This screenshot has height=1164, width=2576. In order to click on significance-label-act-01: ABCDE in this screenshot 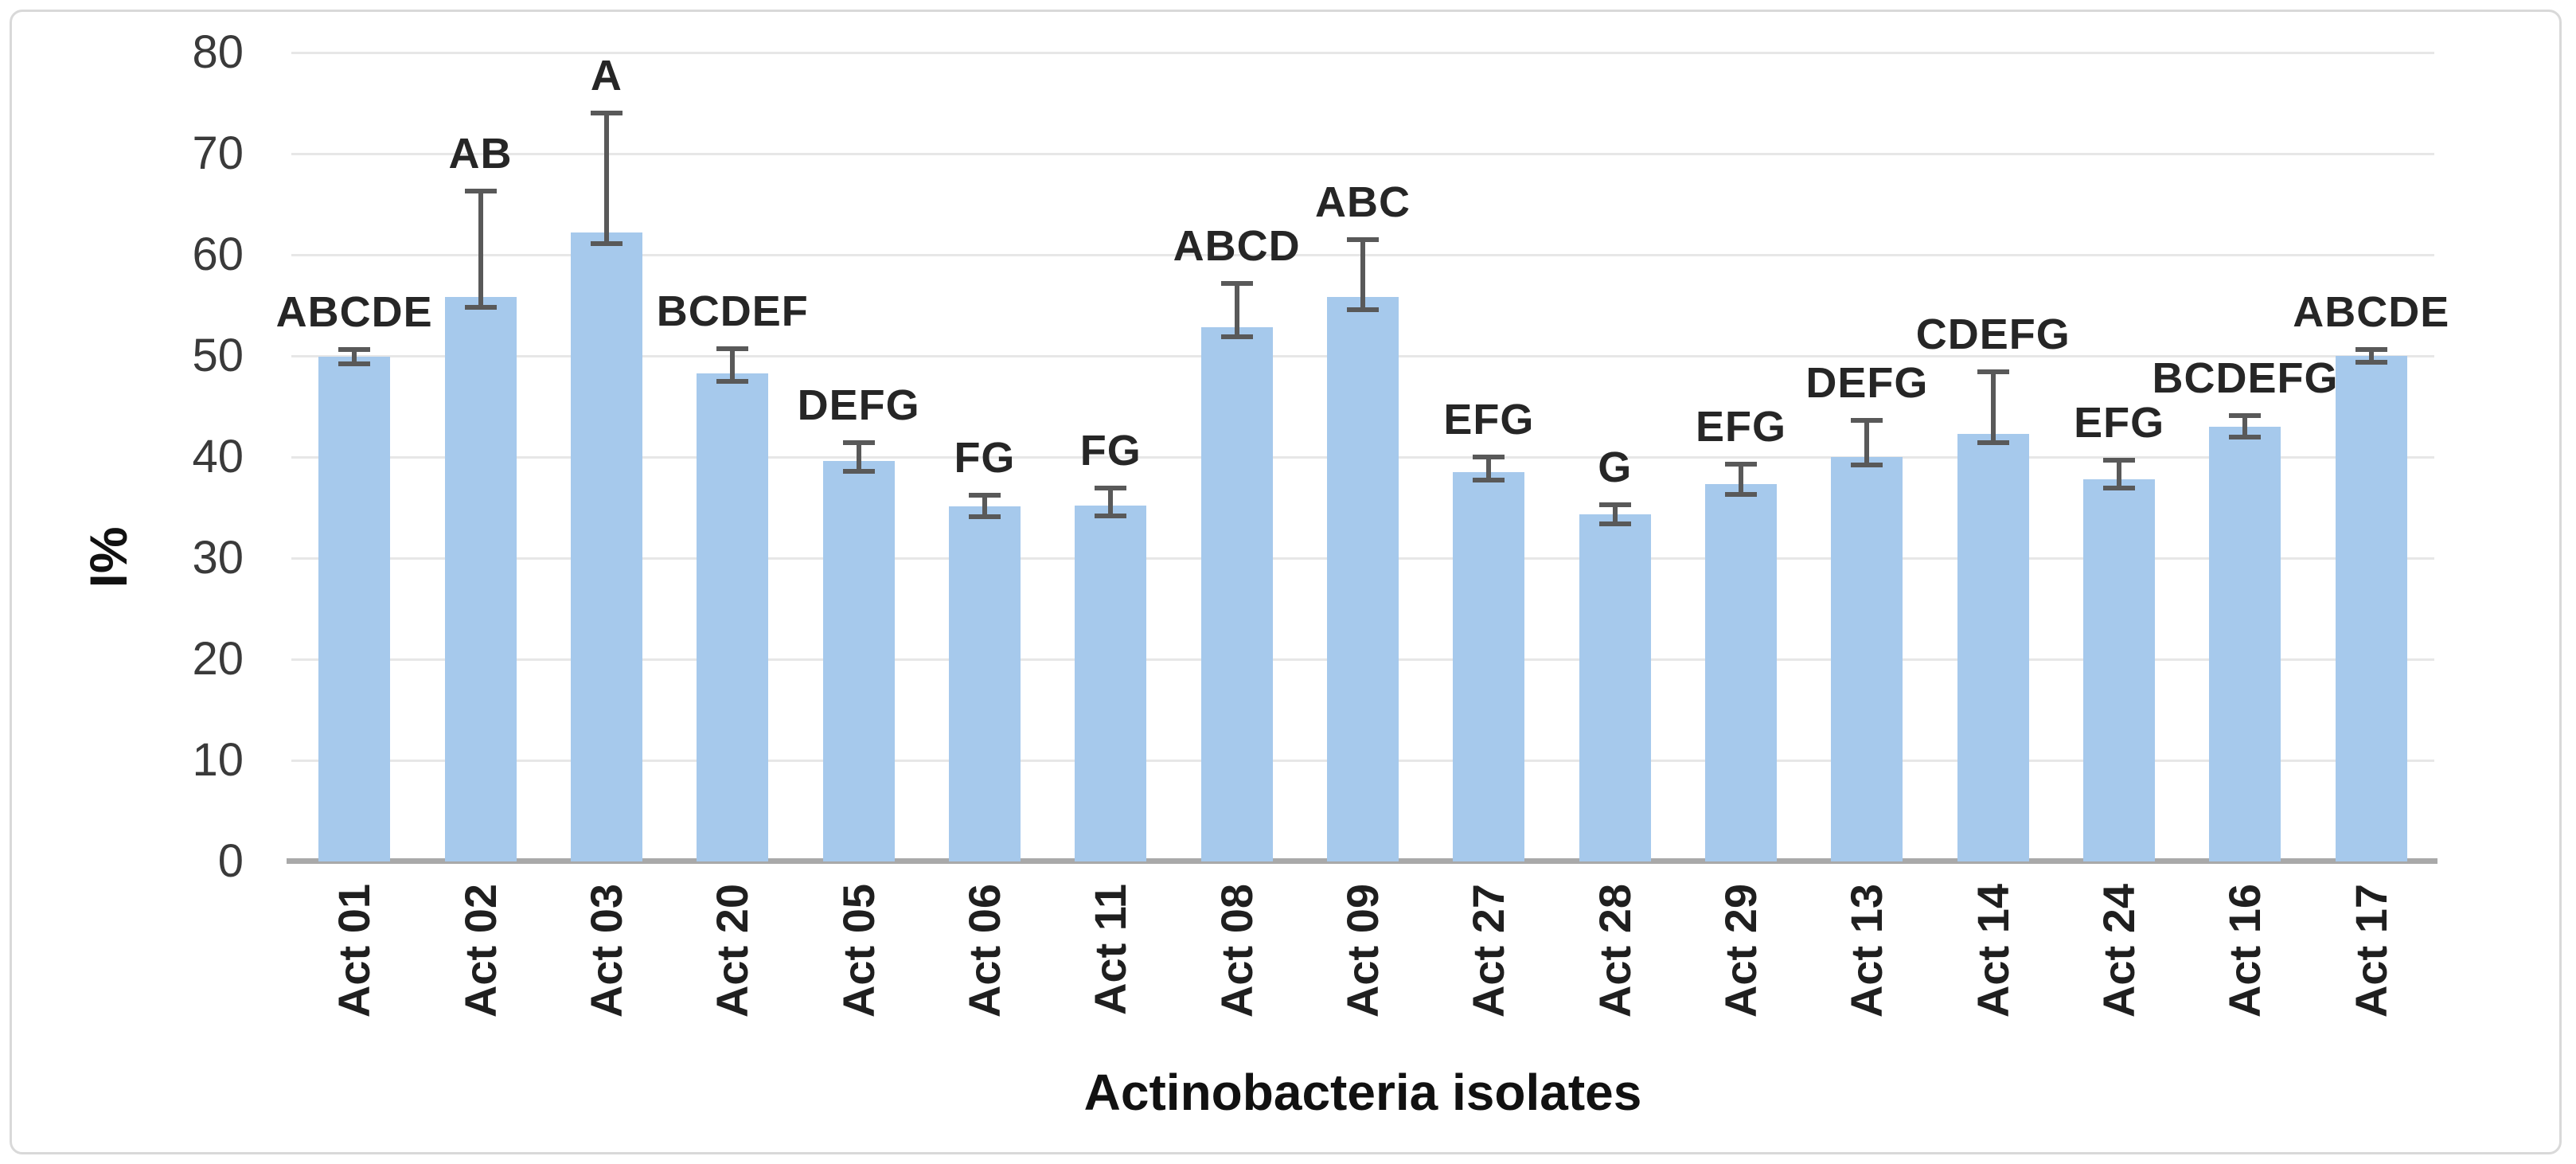, I will do `click(354, 312)`.